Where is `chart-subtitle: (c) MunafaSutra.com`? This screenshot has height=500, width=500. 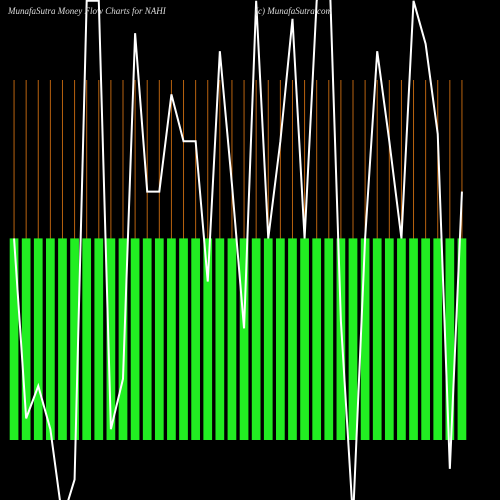 chart-subtitle: (c) MunafaSutra.com is located at coordinates (293, 11).